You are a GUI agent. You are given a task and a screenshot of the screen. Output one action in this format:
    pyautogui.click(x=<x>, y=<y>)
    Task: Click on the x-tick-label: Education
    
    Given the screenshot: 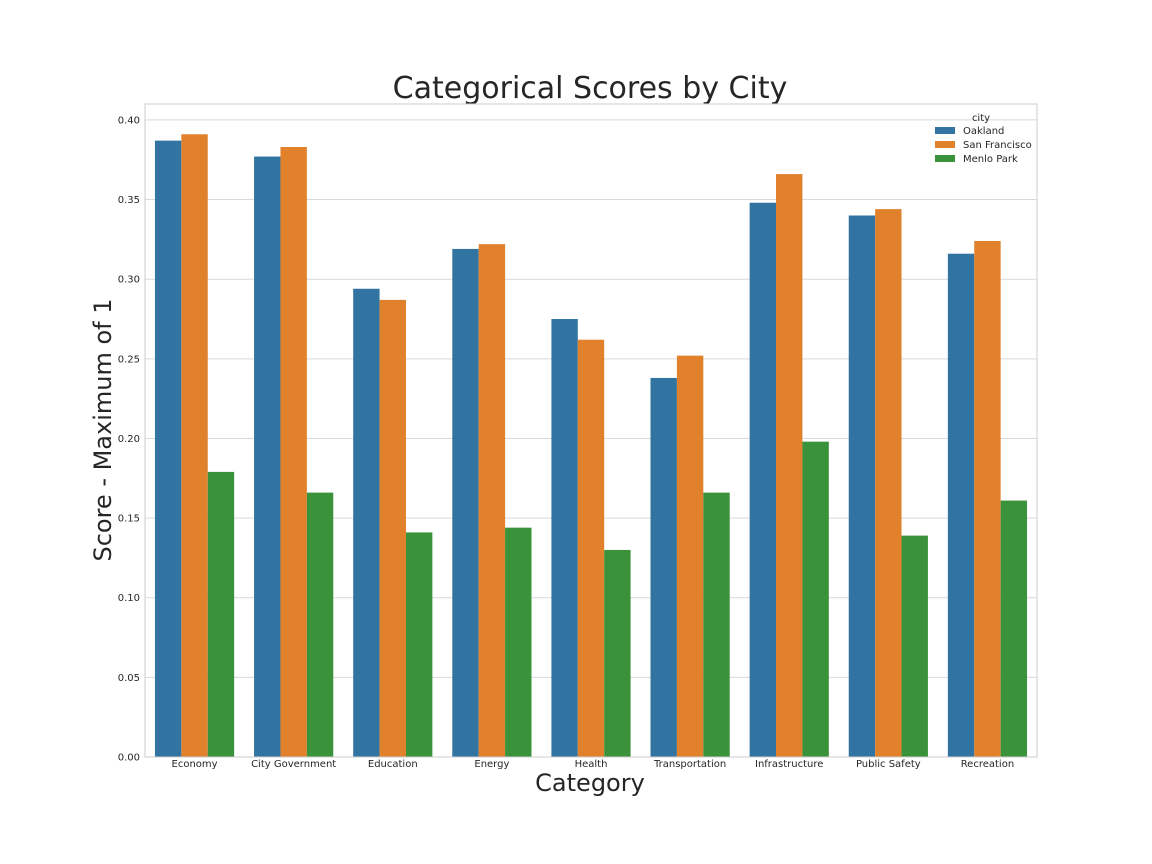 What is the action you would take?
    pyautogui.click(x=393, y=764)
    